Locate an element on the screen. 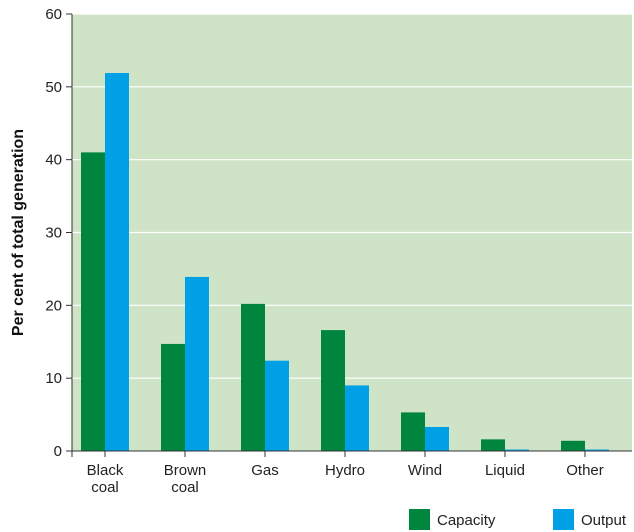 Image resolution: width=634 pixels, height=532 pixels. y-axis-ticks: 0 10 20 30 40 50 60 is located at coordinates (58, 233).